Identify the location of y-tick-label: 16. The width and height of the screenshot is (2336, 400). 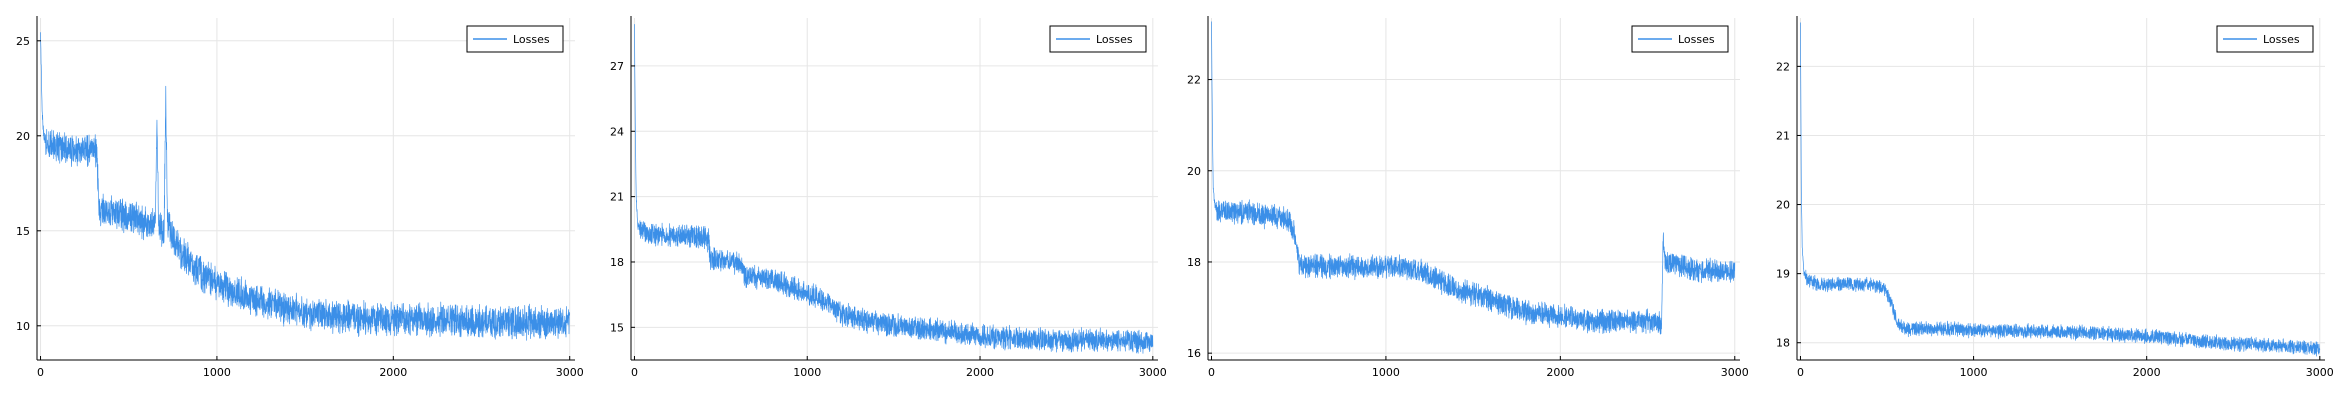
(1194, 353).